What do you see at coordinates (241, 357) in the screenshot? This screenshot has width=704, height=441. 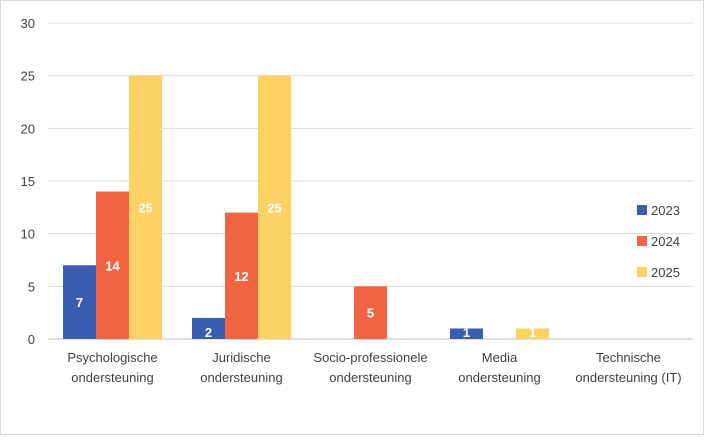 I see `category-label-1-line0: Juridische` at bounding box center [241, 357].